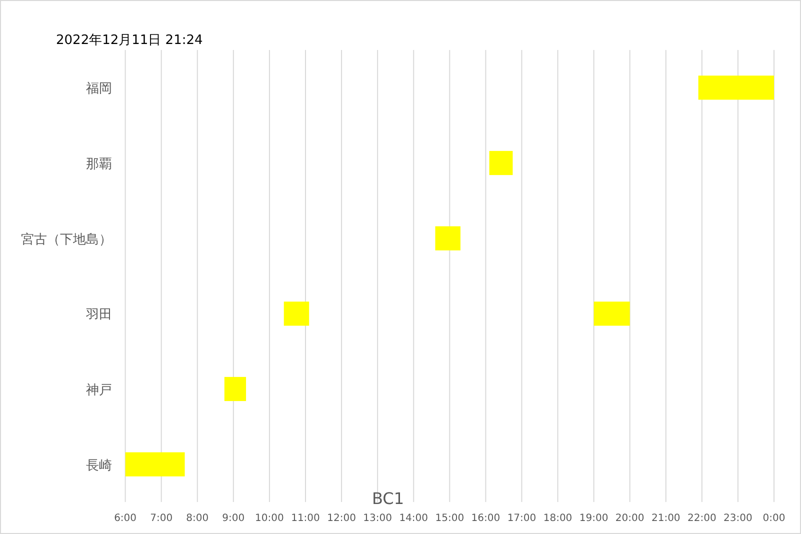 Image resolution: width=801 pixels, height=534 pixels. Describe the element at coordinates (197, 518) in the screenshot. I see `x-tick-label: 8:00` at that location.